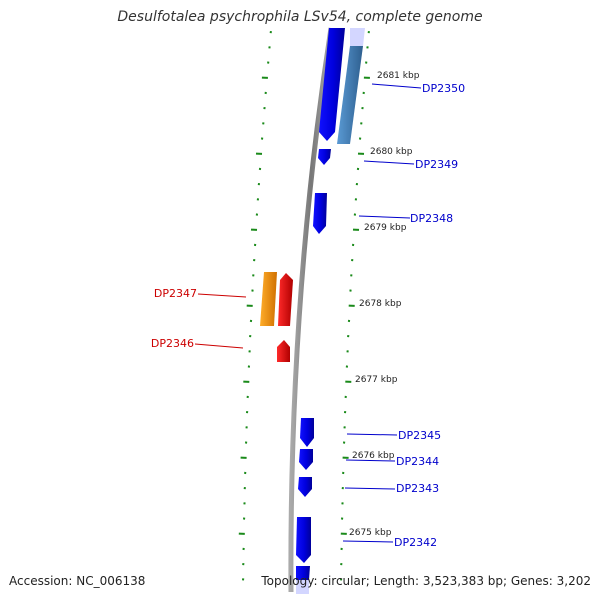  What do you see at coordinates (370, 488) in the screenshot?
I see `leader-dp2343` at bounding box center [370, 488].